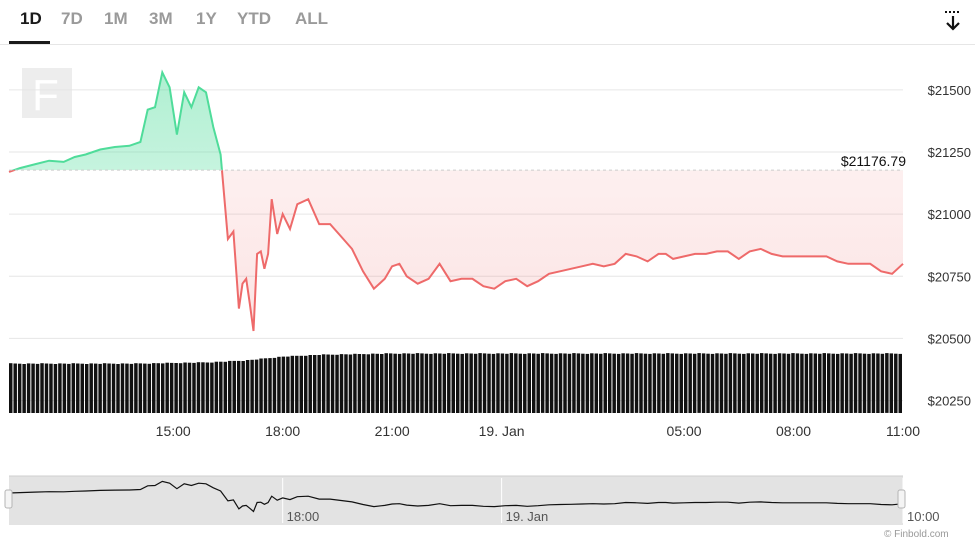 The height and width of the screenshot is (547, 975). I want to click on tab-1d: 1D, so click(31, 18).